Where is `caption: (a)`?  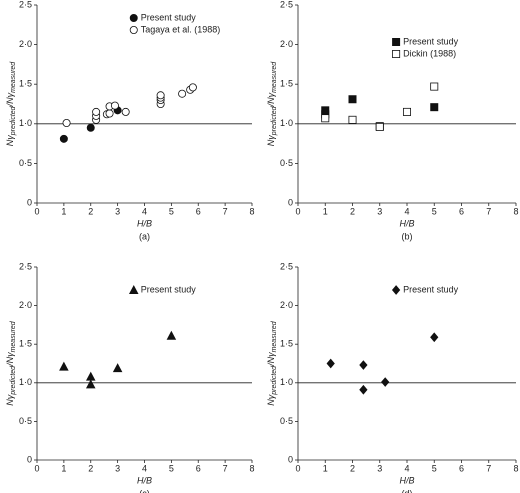 caption: (a) is located at coordinates (144, 236).